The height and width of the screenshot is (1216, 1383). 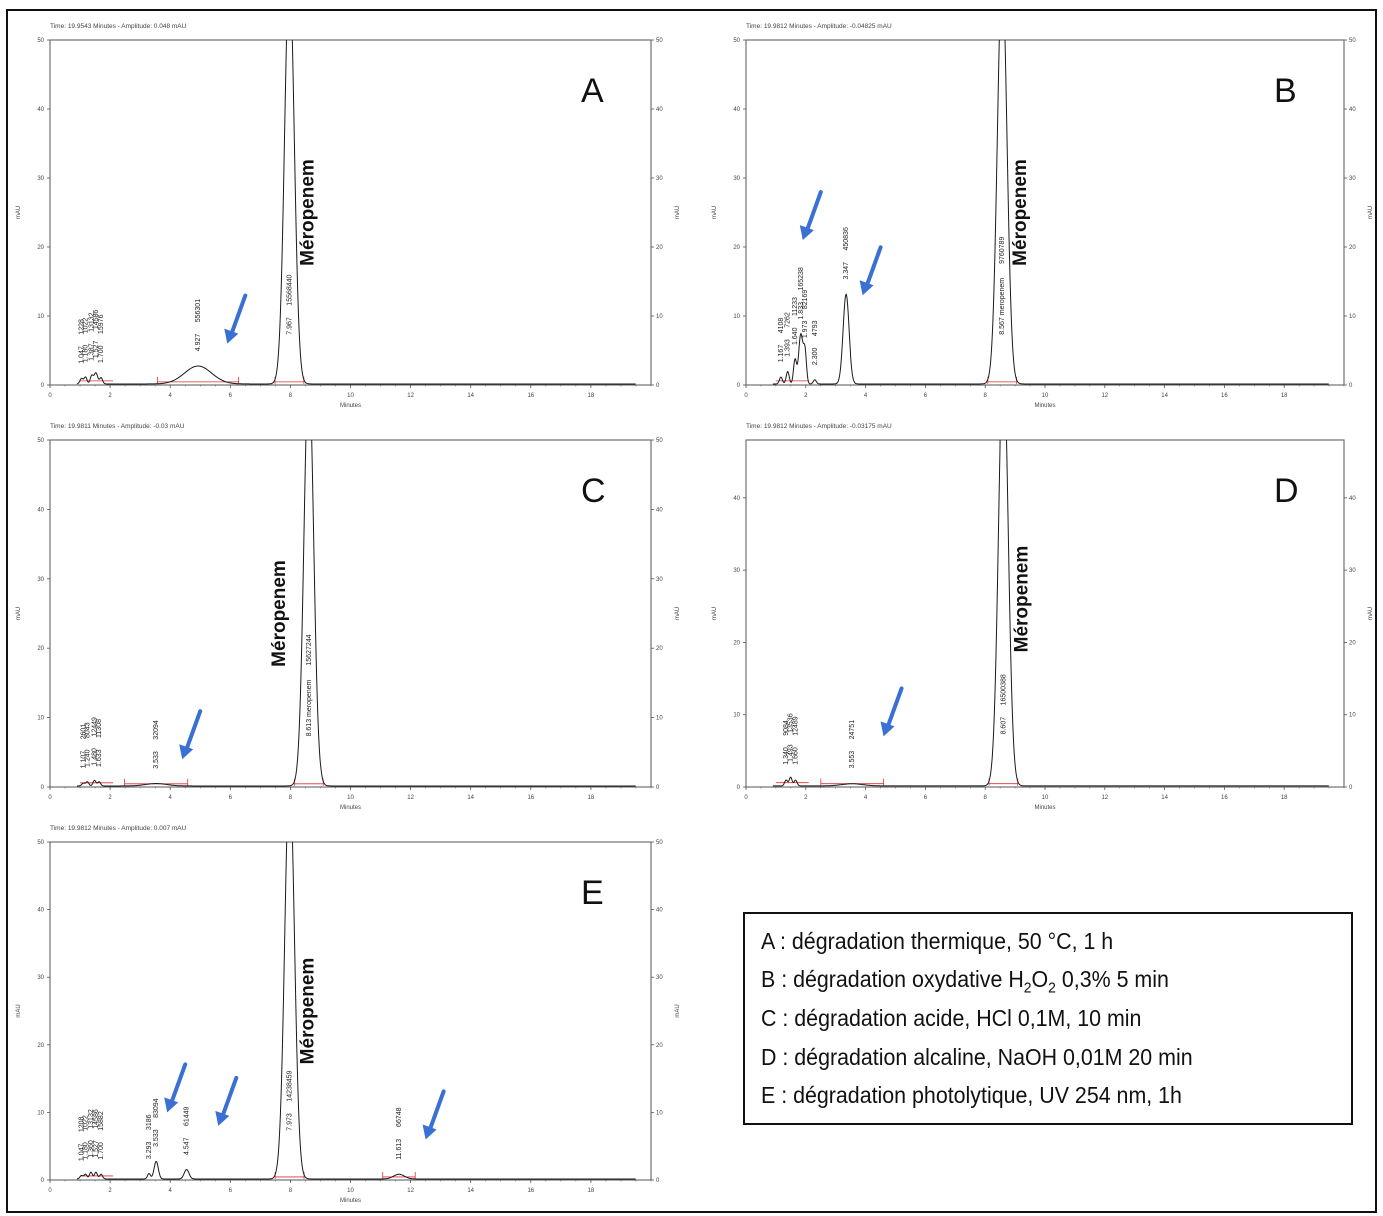 I want to click on x-tick-label: 0, so click(x=50, y=798).